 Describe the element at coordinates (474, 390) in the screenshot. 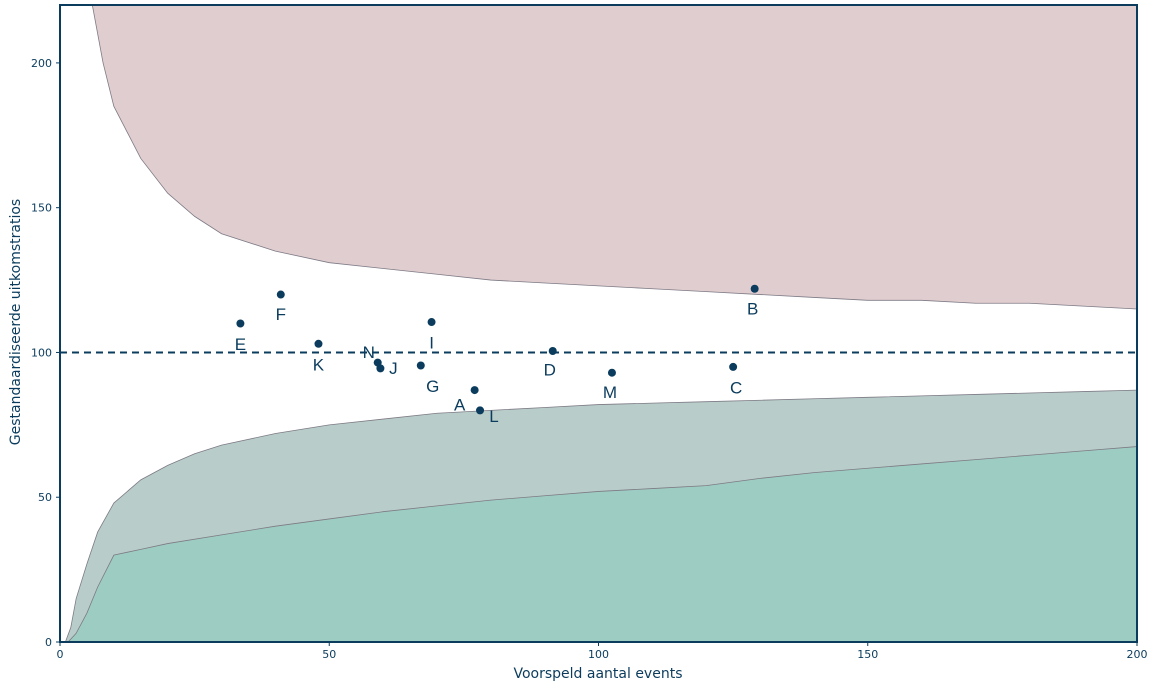

I see `point-A` at that location.